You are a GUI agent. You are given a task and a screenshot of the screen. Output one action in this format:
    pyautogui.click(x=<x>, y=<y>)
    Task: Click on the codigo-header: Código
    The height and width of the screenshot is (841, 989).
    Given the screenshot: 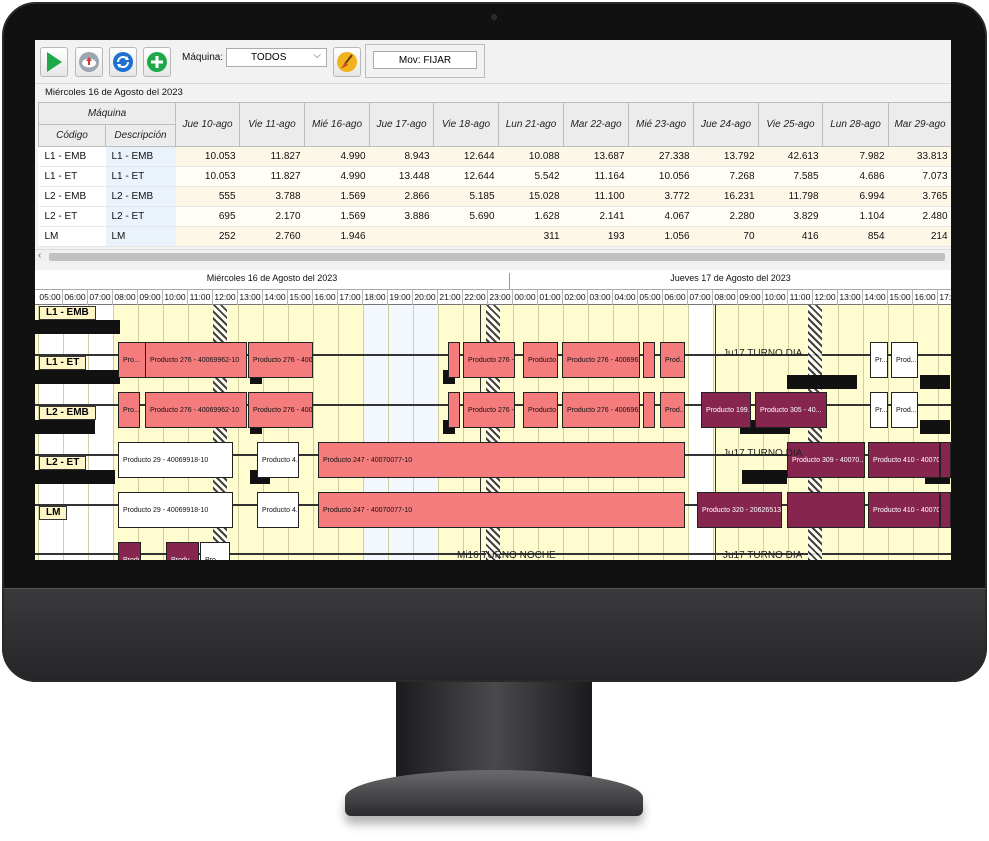 What is the action you would take?
    pyautogui.click(x=72, y=135)
    